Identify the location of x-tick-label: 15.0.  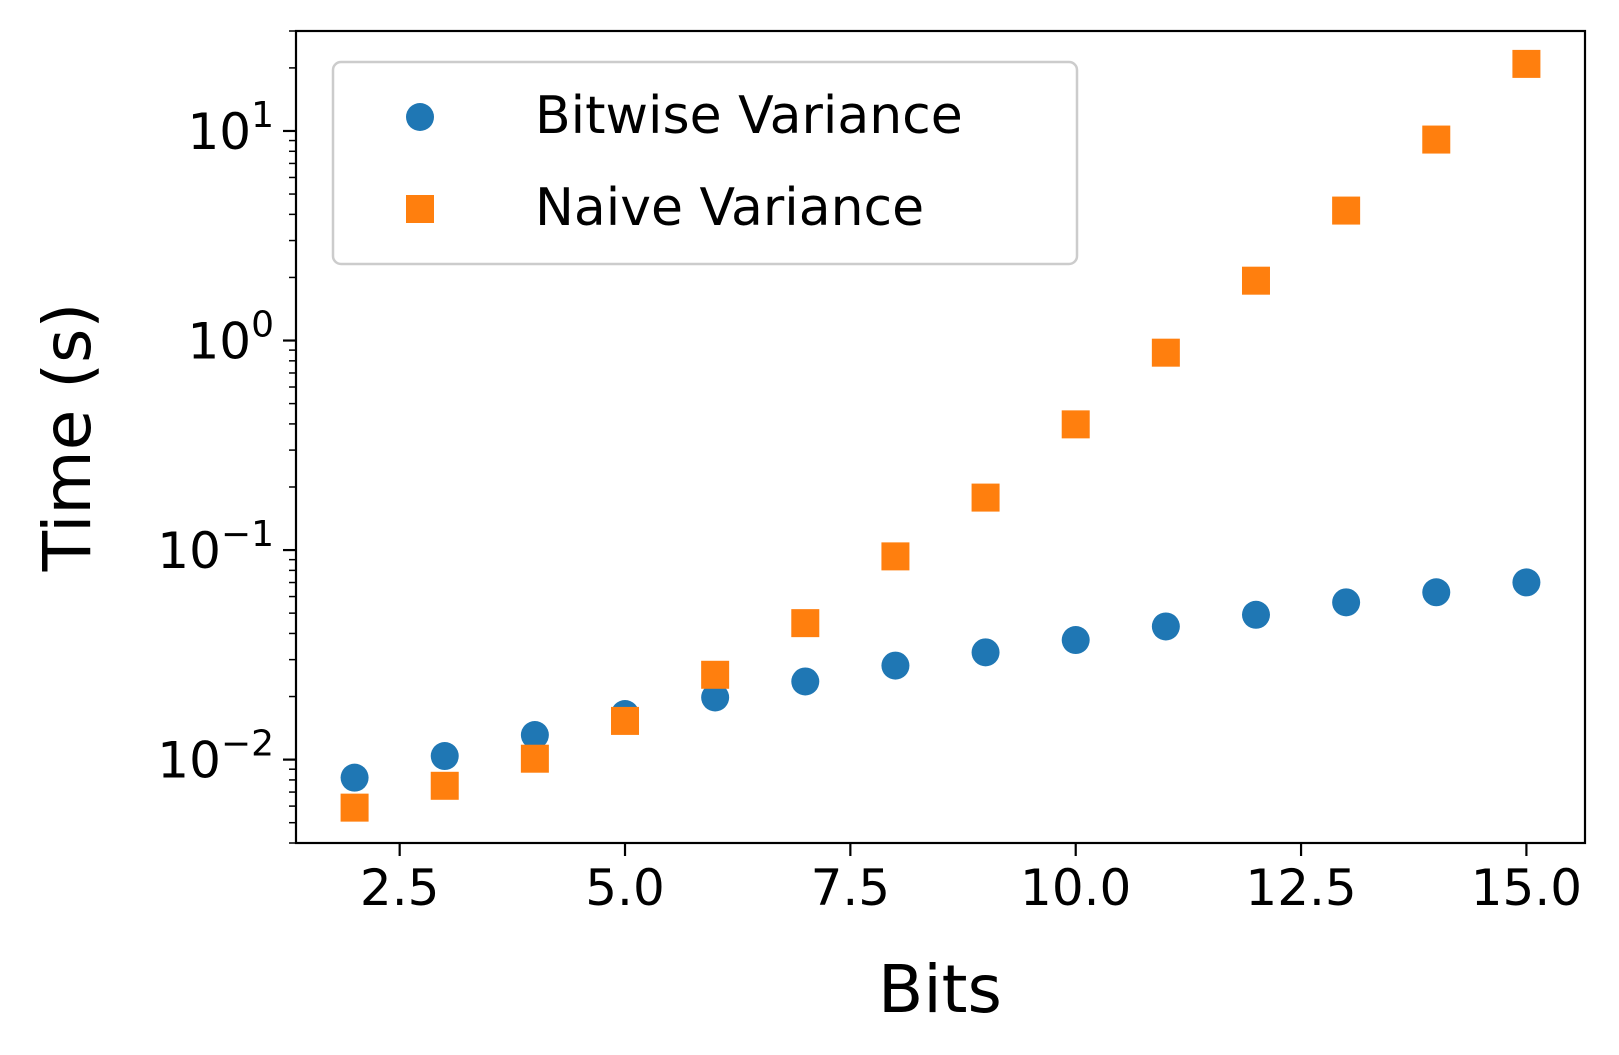
(1526, 888).